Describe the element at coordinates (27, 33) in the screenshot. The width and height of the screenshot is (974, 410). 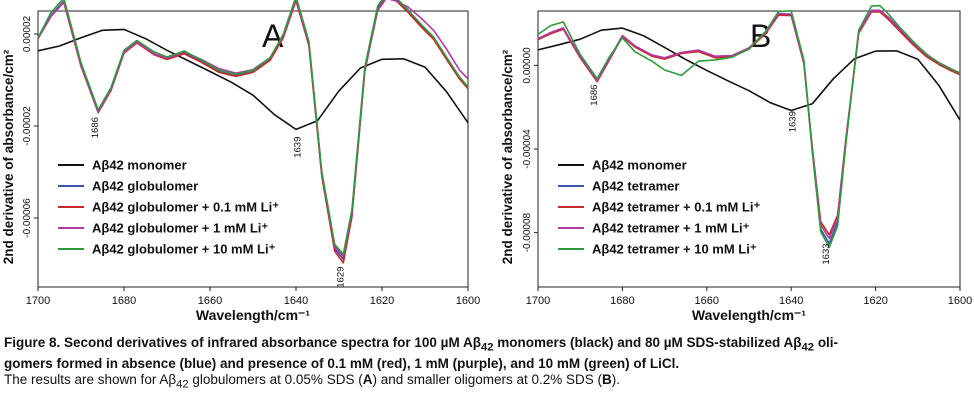
I see `y-tick-label: 0.00002` at that location.